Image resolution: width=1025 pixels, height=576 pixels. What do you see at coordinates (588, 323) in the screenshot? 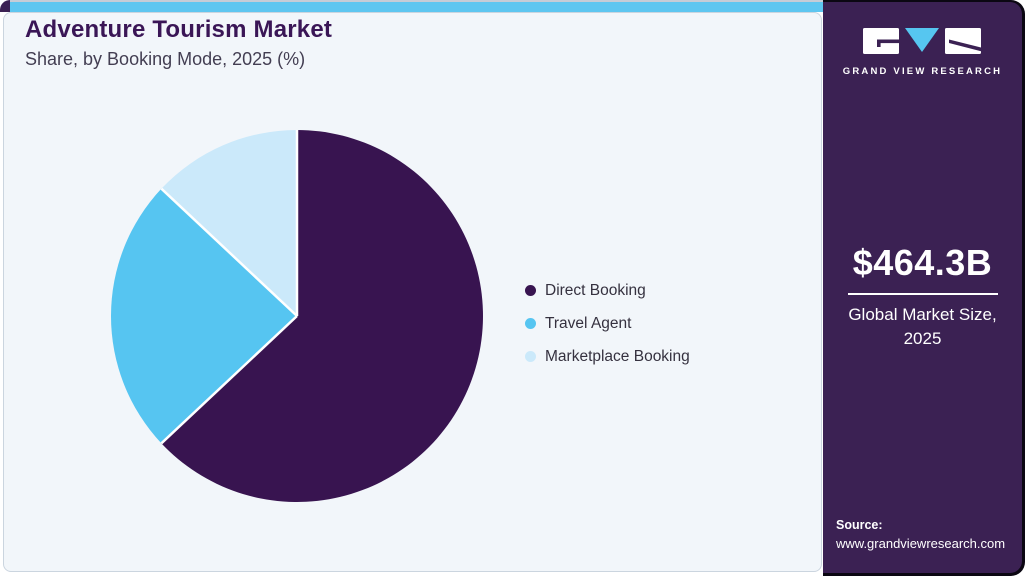
I see `legend-label: Travel Agent` at bounding box center [588, 323].